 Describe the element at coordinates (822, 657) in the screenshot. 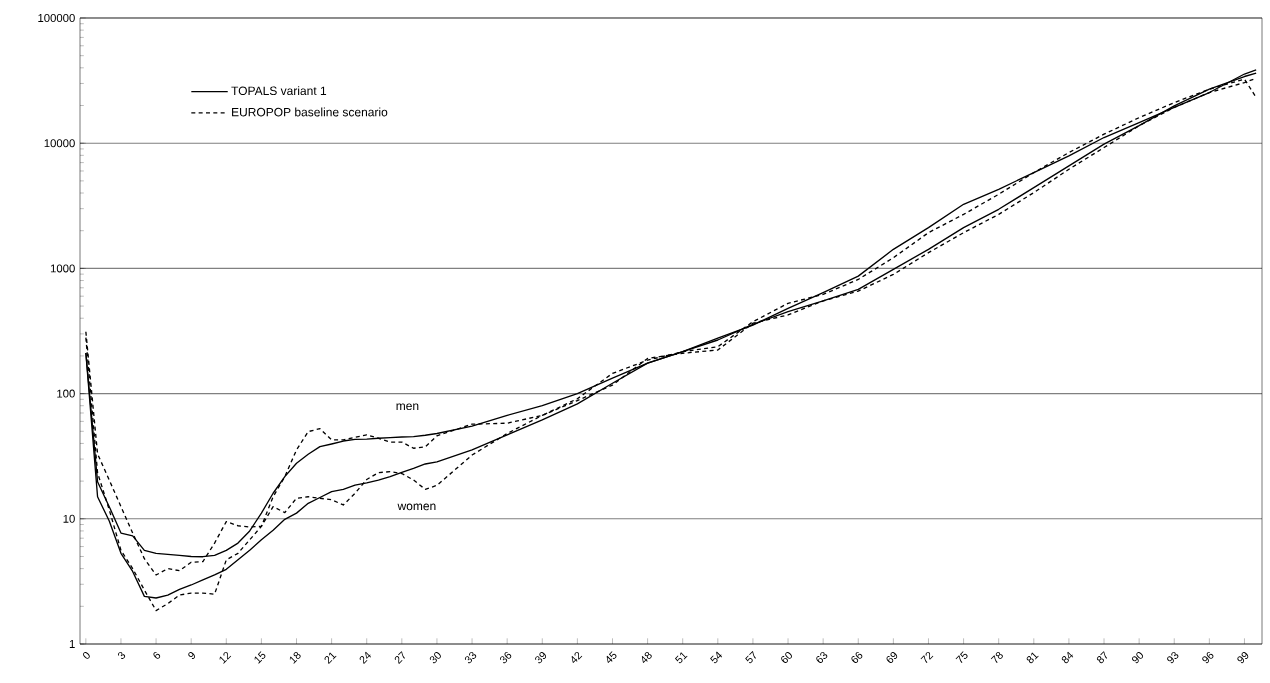

I see `x-tick-label: 63` at that location.